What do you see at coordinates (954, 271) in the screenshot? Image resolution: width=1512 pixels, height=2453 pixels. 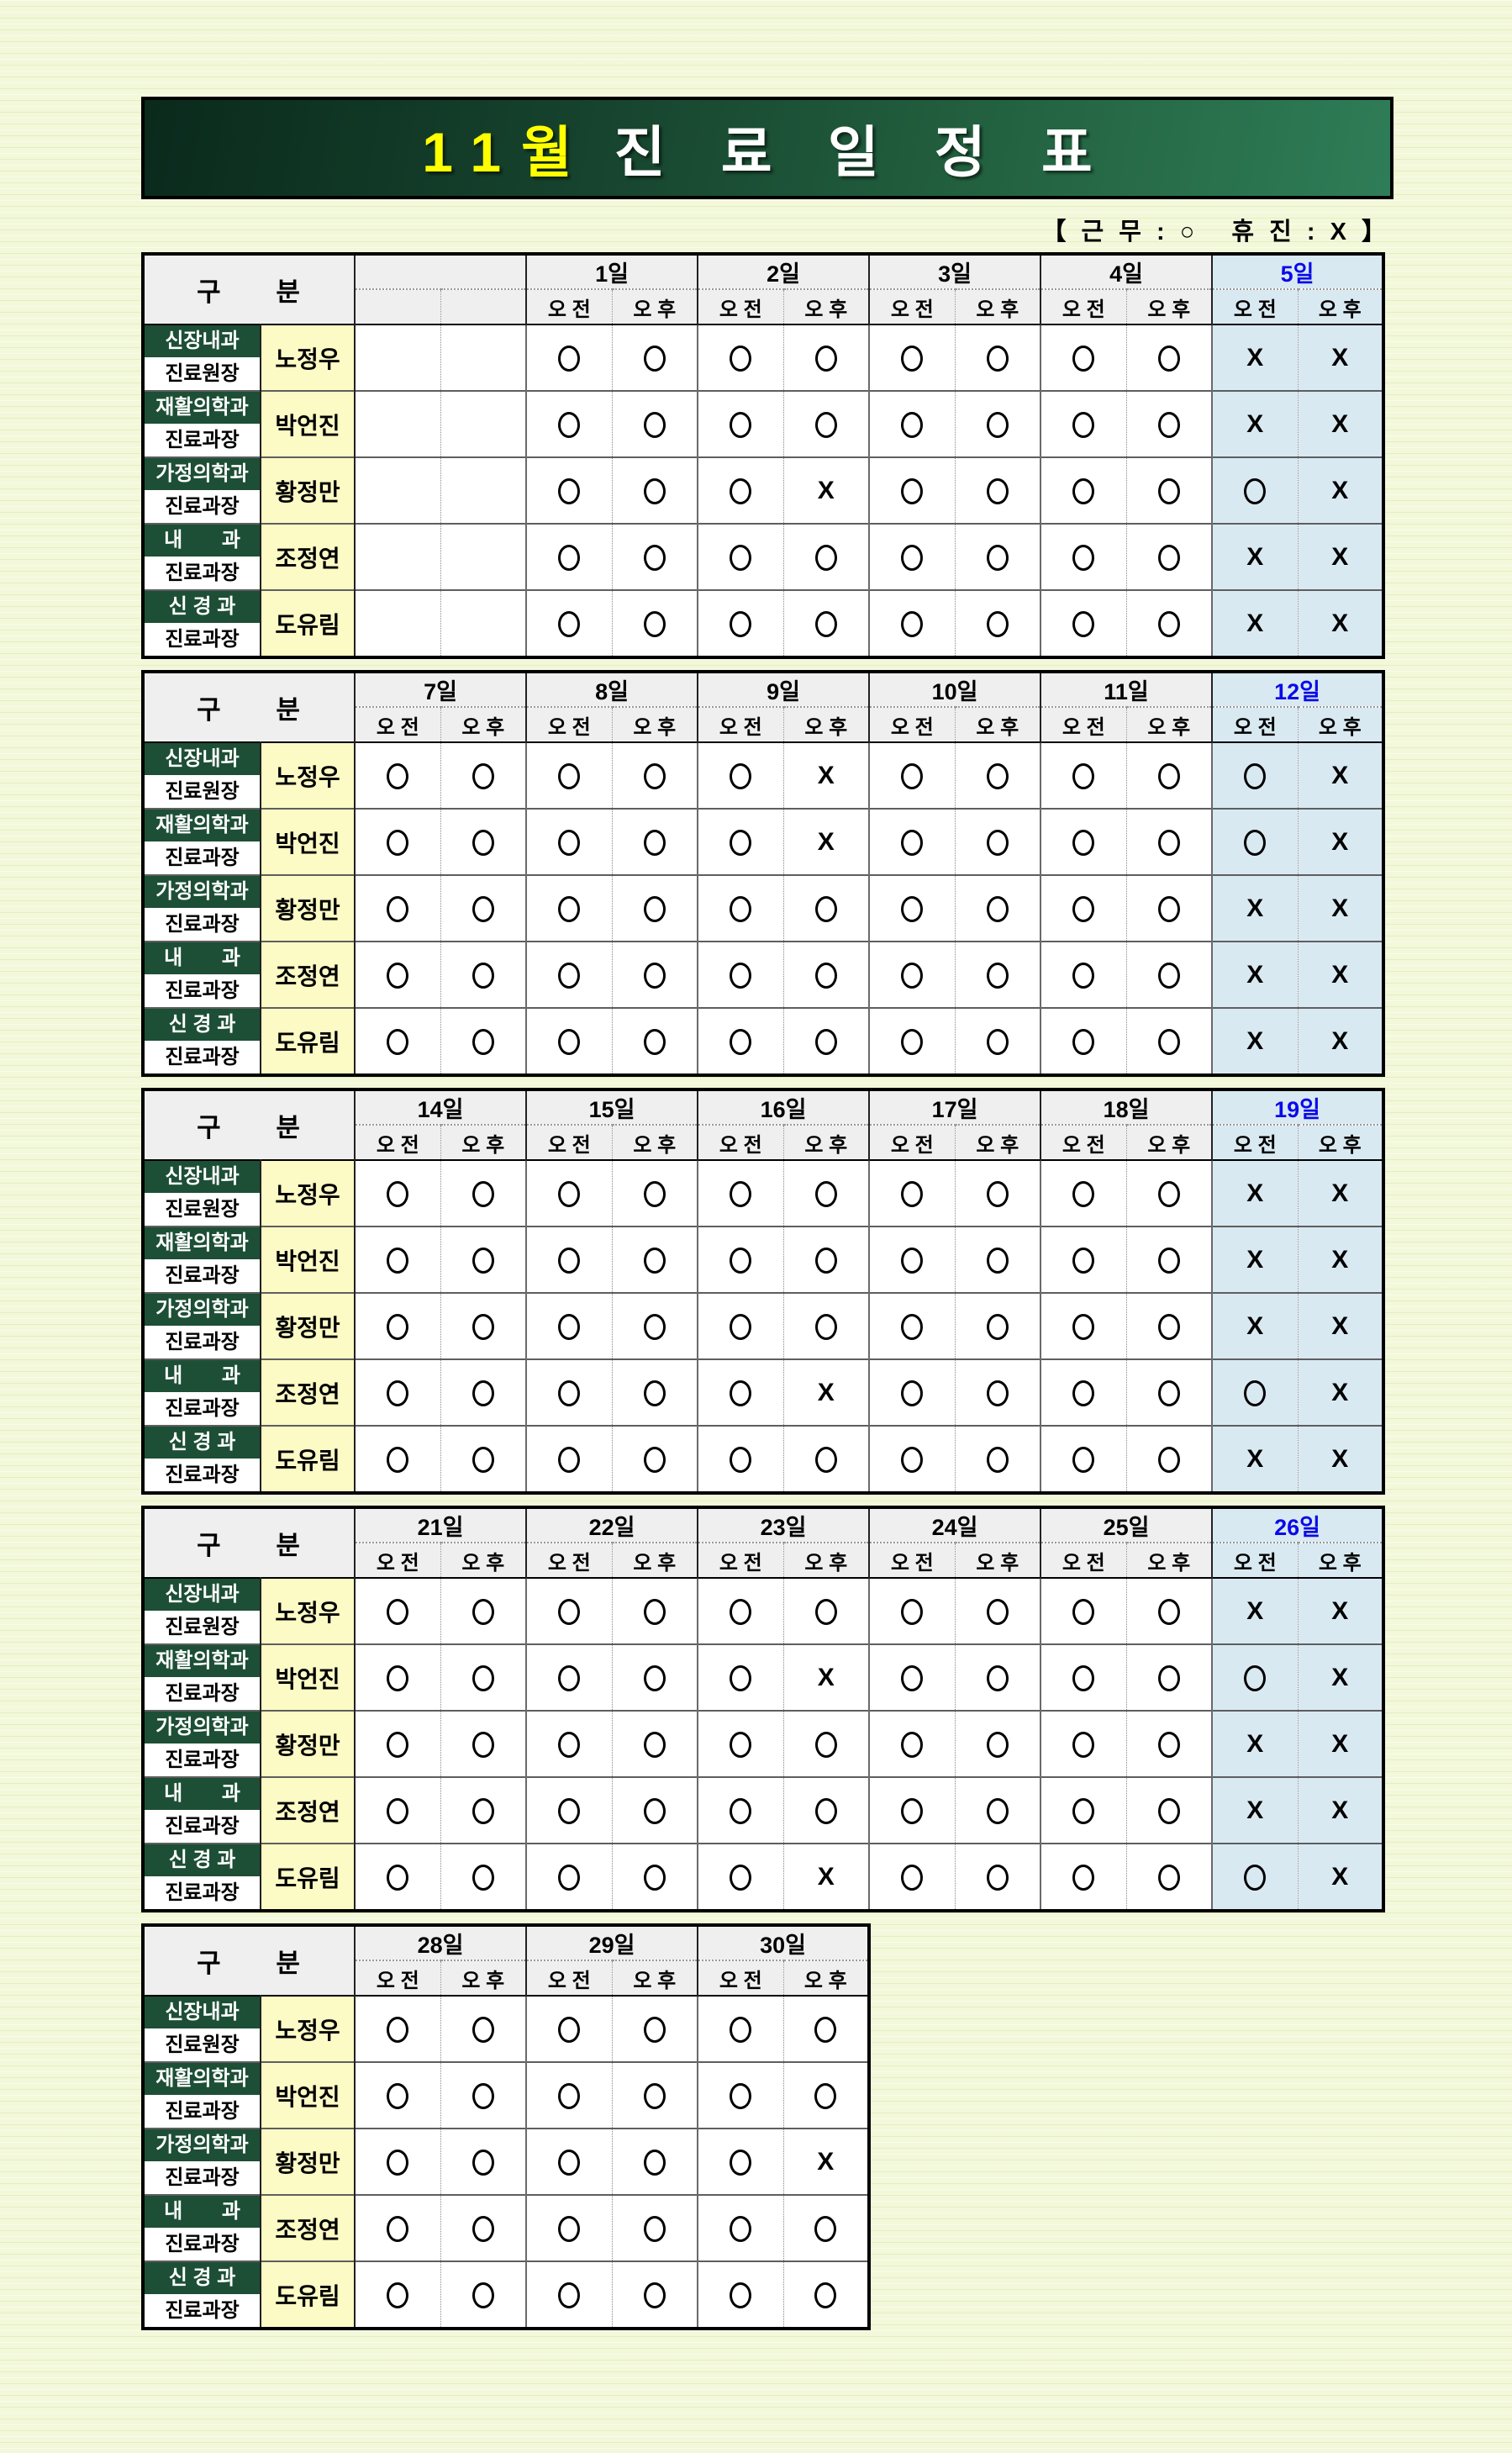 I see `day-header: 3일` at bounding box center [954, 271].